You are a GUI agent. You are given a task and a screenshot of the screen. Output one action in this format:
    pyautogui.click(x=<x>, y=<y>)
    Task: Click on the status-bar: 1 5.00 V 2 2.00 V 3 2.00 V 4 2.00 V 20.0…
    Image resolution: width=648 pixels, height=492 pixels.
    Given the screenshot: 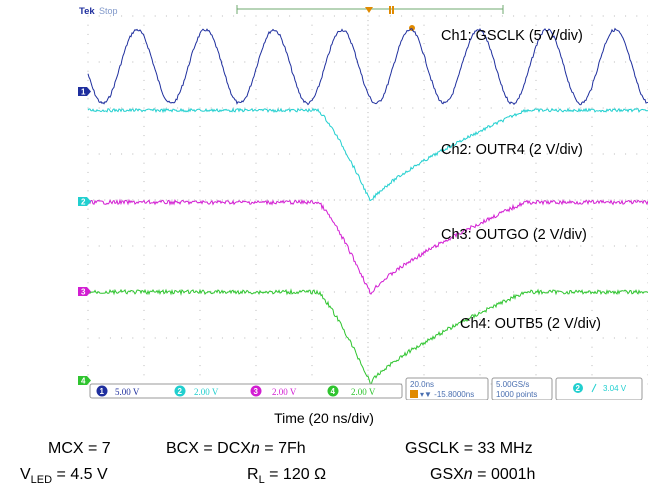 What is the action you would take?
    pyautogui.click(x=366, y=388)
    